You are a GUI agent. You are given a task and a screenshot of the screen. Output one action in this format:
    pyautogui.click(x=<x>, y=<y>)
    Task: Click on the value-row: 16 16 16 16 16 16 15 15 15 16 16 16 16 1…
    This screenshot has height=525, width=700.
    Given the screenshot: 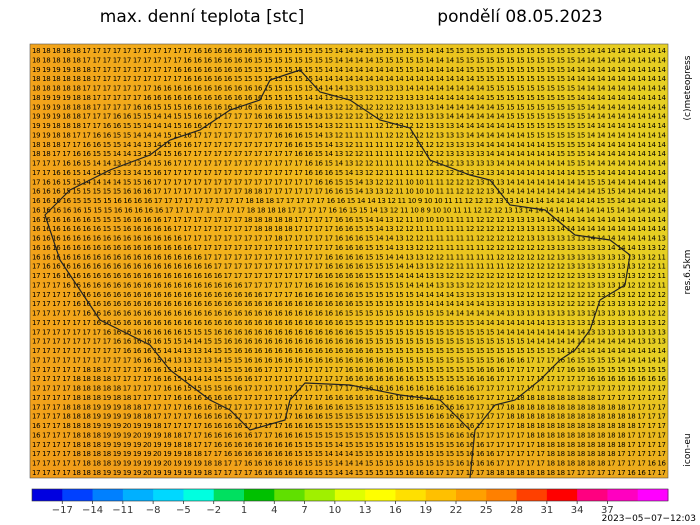 What is the action you would take?
    pyautogui.click(x=349, y=220)
    